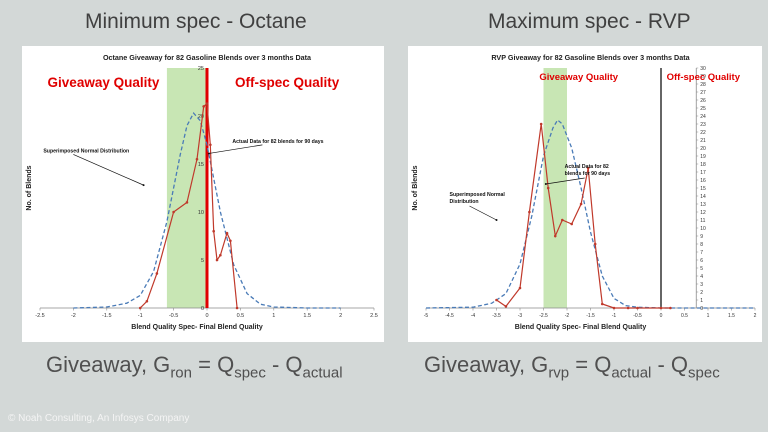  What do you see at coordinates (703, 85) in the screenshot?
I see `y-tick-label: 28` at bounding box center [703, 85].